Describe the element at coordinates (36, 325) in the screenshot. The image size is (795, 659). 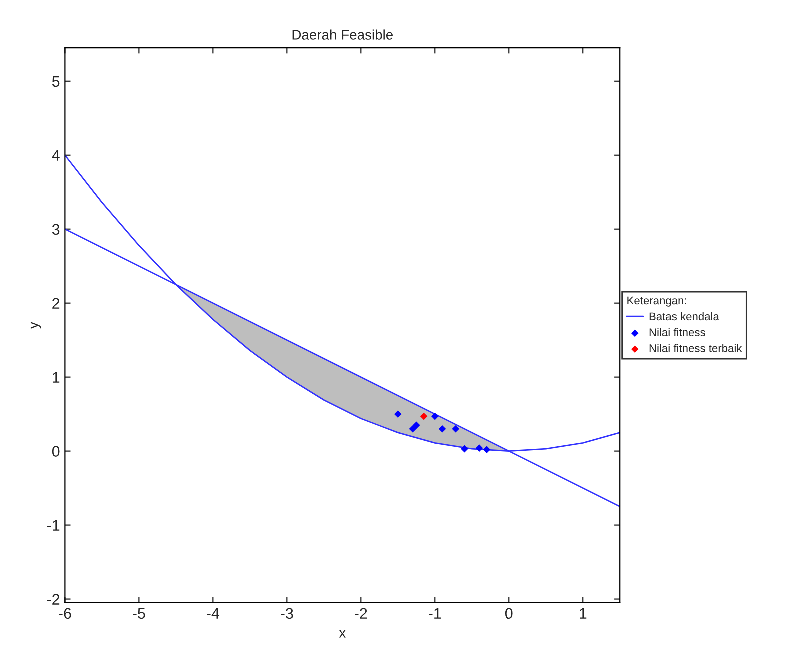
I see `y-axis-title: y` at that location.